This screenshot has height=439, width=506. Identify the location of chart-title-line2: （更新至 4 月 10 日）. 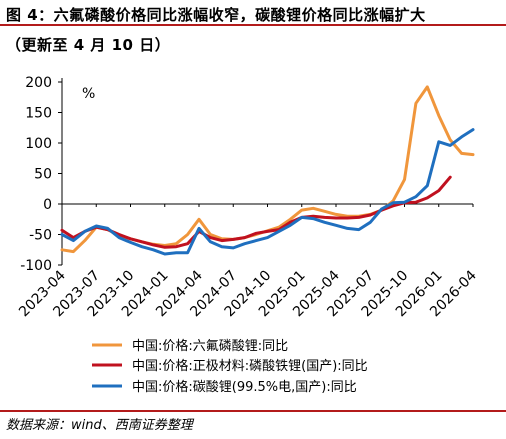
(88, 45).